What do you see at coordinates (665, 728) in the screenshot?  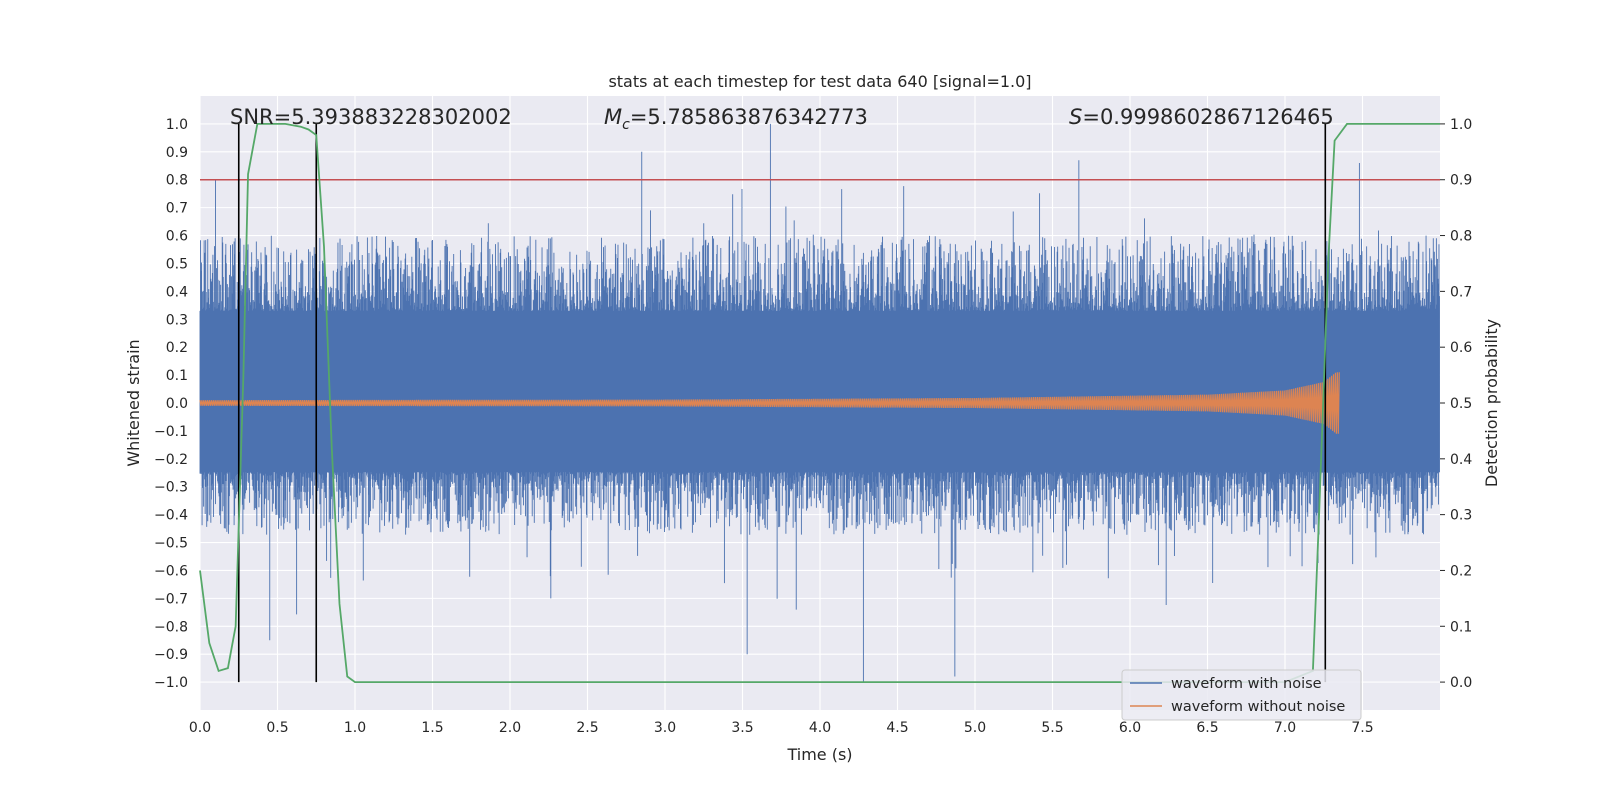 I see `x-tick-label: 3.0` at bounding box center [665, 728].